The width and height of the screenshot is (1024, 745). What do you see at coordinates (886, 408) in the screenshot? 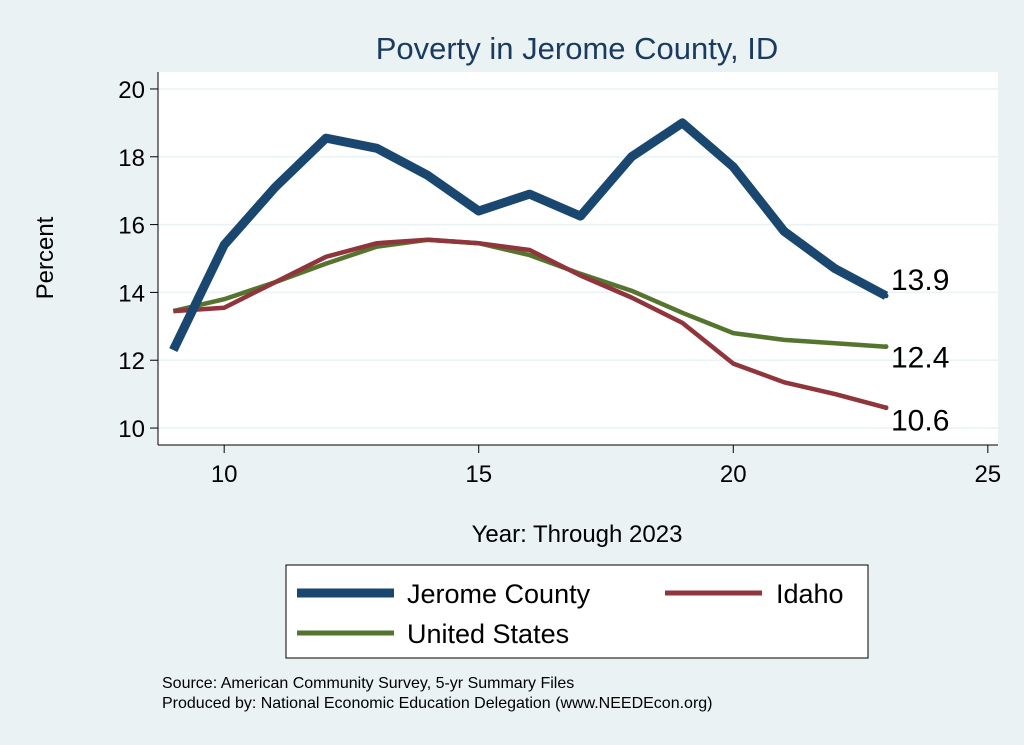
I see `end-point-idaho` at bounding box center [886, 408].